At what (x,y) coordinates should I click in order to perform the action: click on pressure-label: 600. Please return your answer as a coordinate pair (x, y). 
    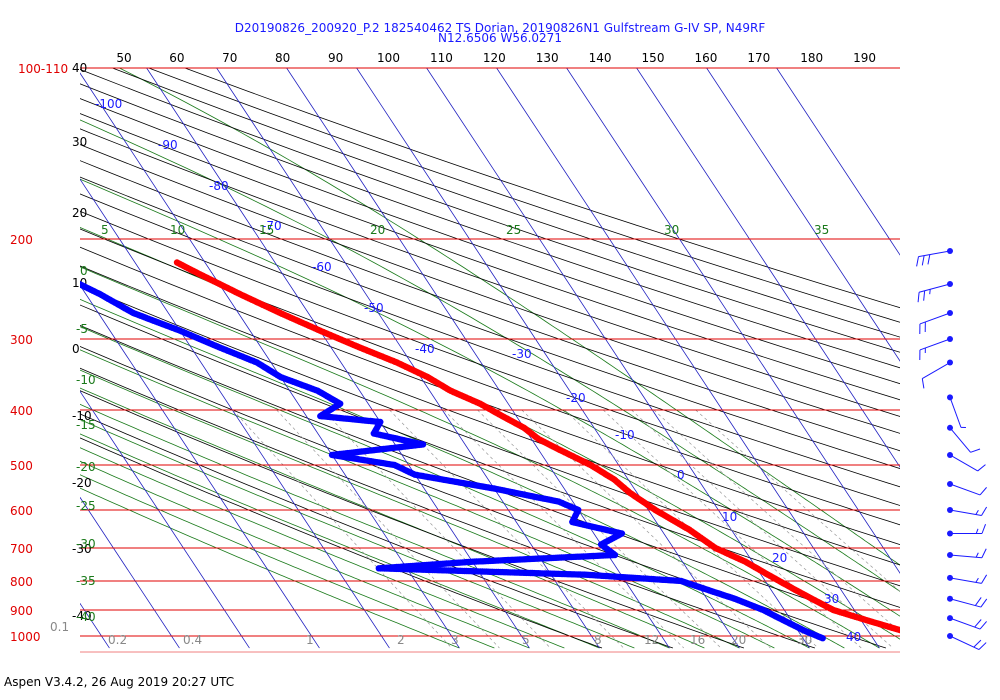
    Looking at the image, I should click on (21, 511).